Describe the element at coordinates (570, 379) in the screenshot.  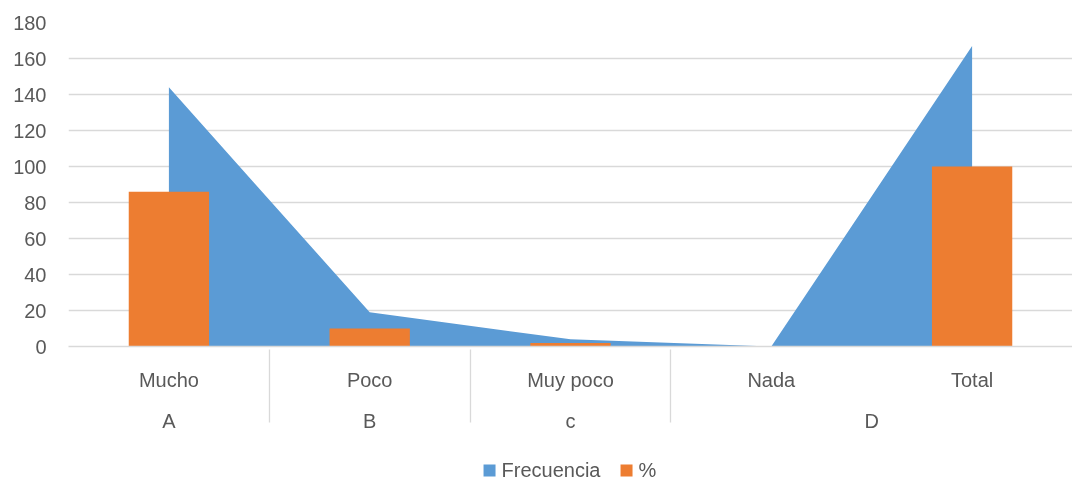
I see `x-tick-label: Muy poco` at that location.